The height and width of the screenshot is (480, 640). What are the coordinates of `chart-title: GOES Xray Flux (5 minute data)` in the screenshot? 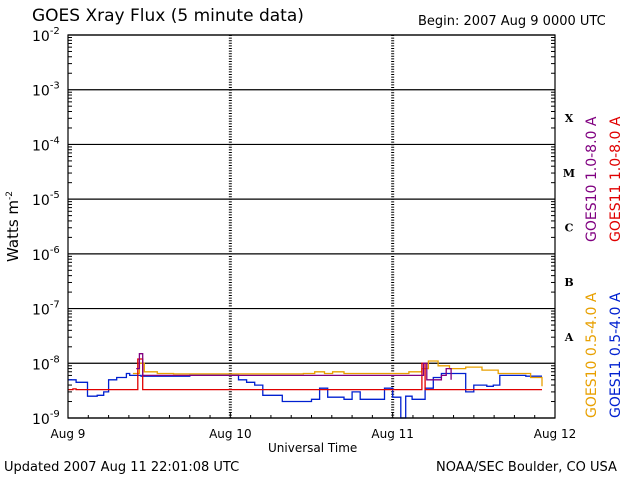 It's located at (168, 16).